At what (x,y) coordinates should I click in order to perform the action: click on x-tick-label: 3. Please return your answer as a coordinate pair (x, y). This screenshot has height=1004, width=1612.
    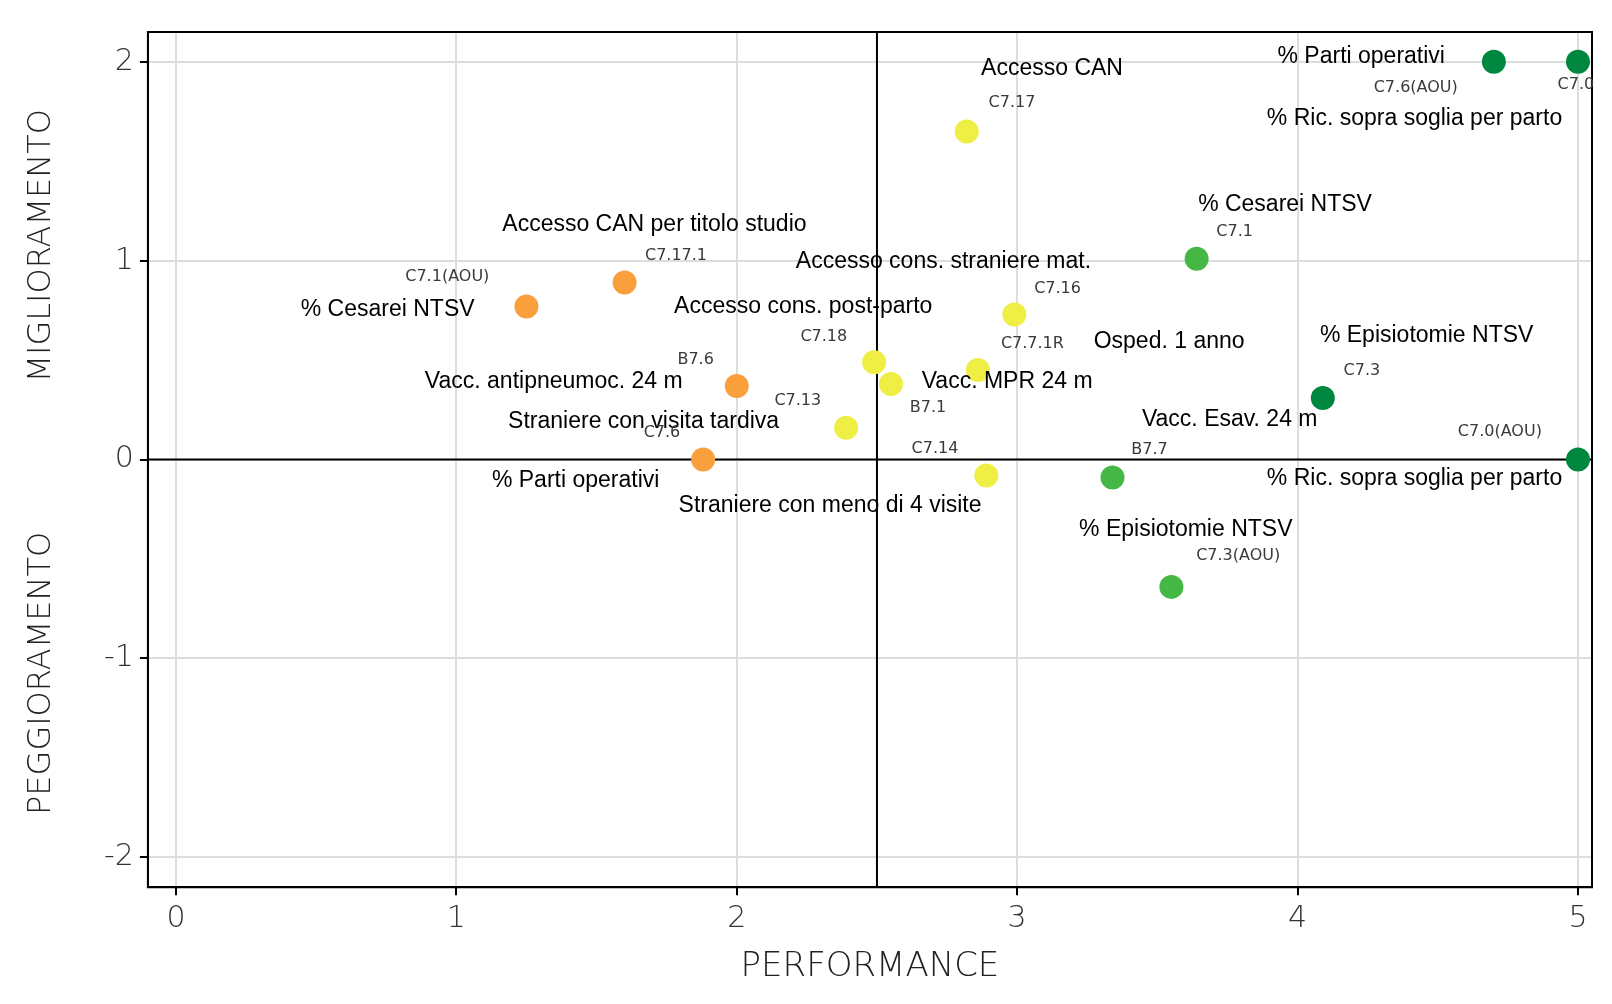
    Looking at the image, I should click on (1017, 916).